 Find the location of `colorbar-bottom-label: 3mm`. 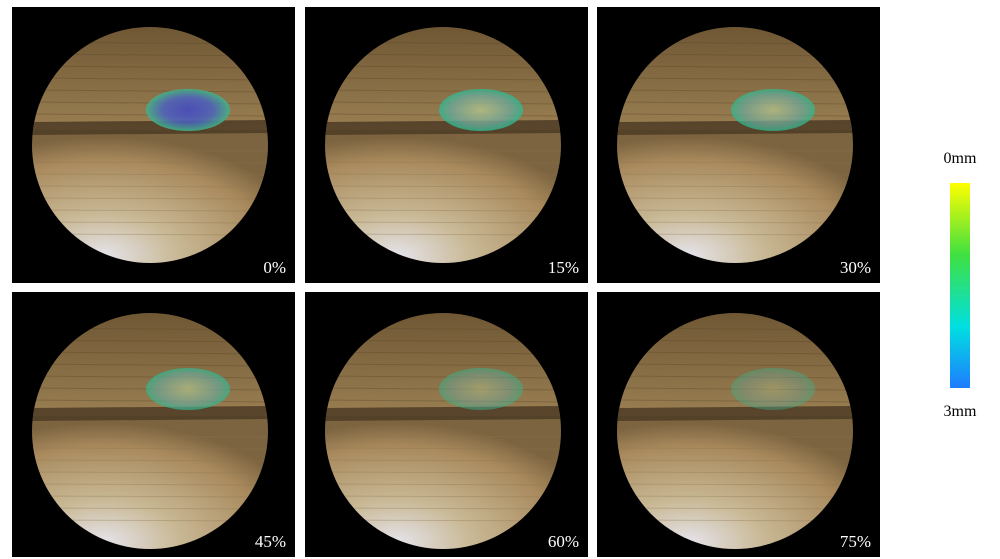

colorbar-bottom-label: 3mm is located at coordinates (960, 411).